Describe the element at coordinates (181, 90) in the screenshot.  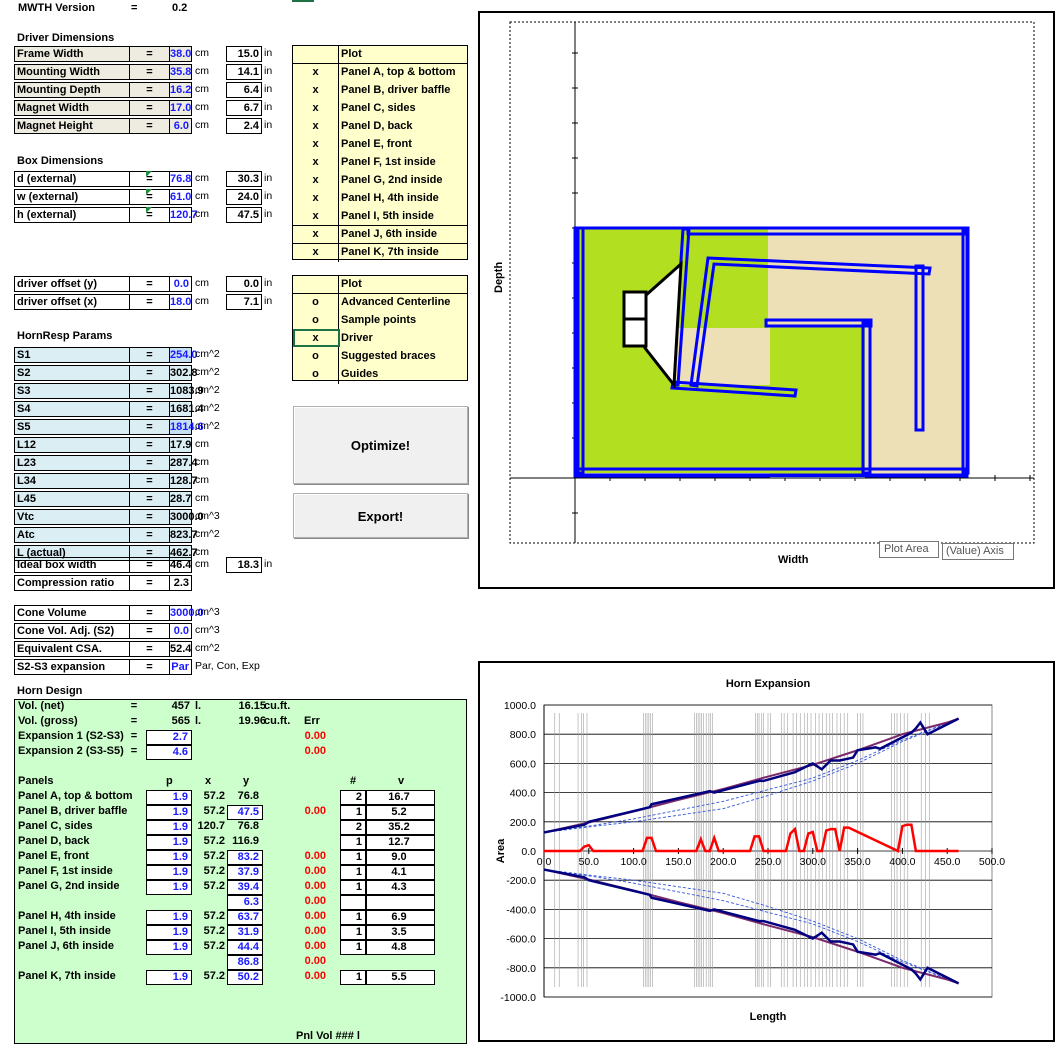
I see `value-mounting-depth: 16.2` at that location.